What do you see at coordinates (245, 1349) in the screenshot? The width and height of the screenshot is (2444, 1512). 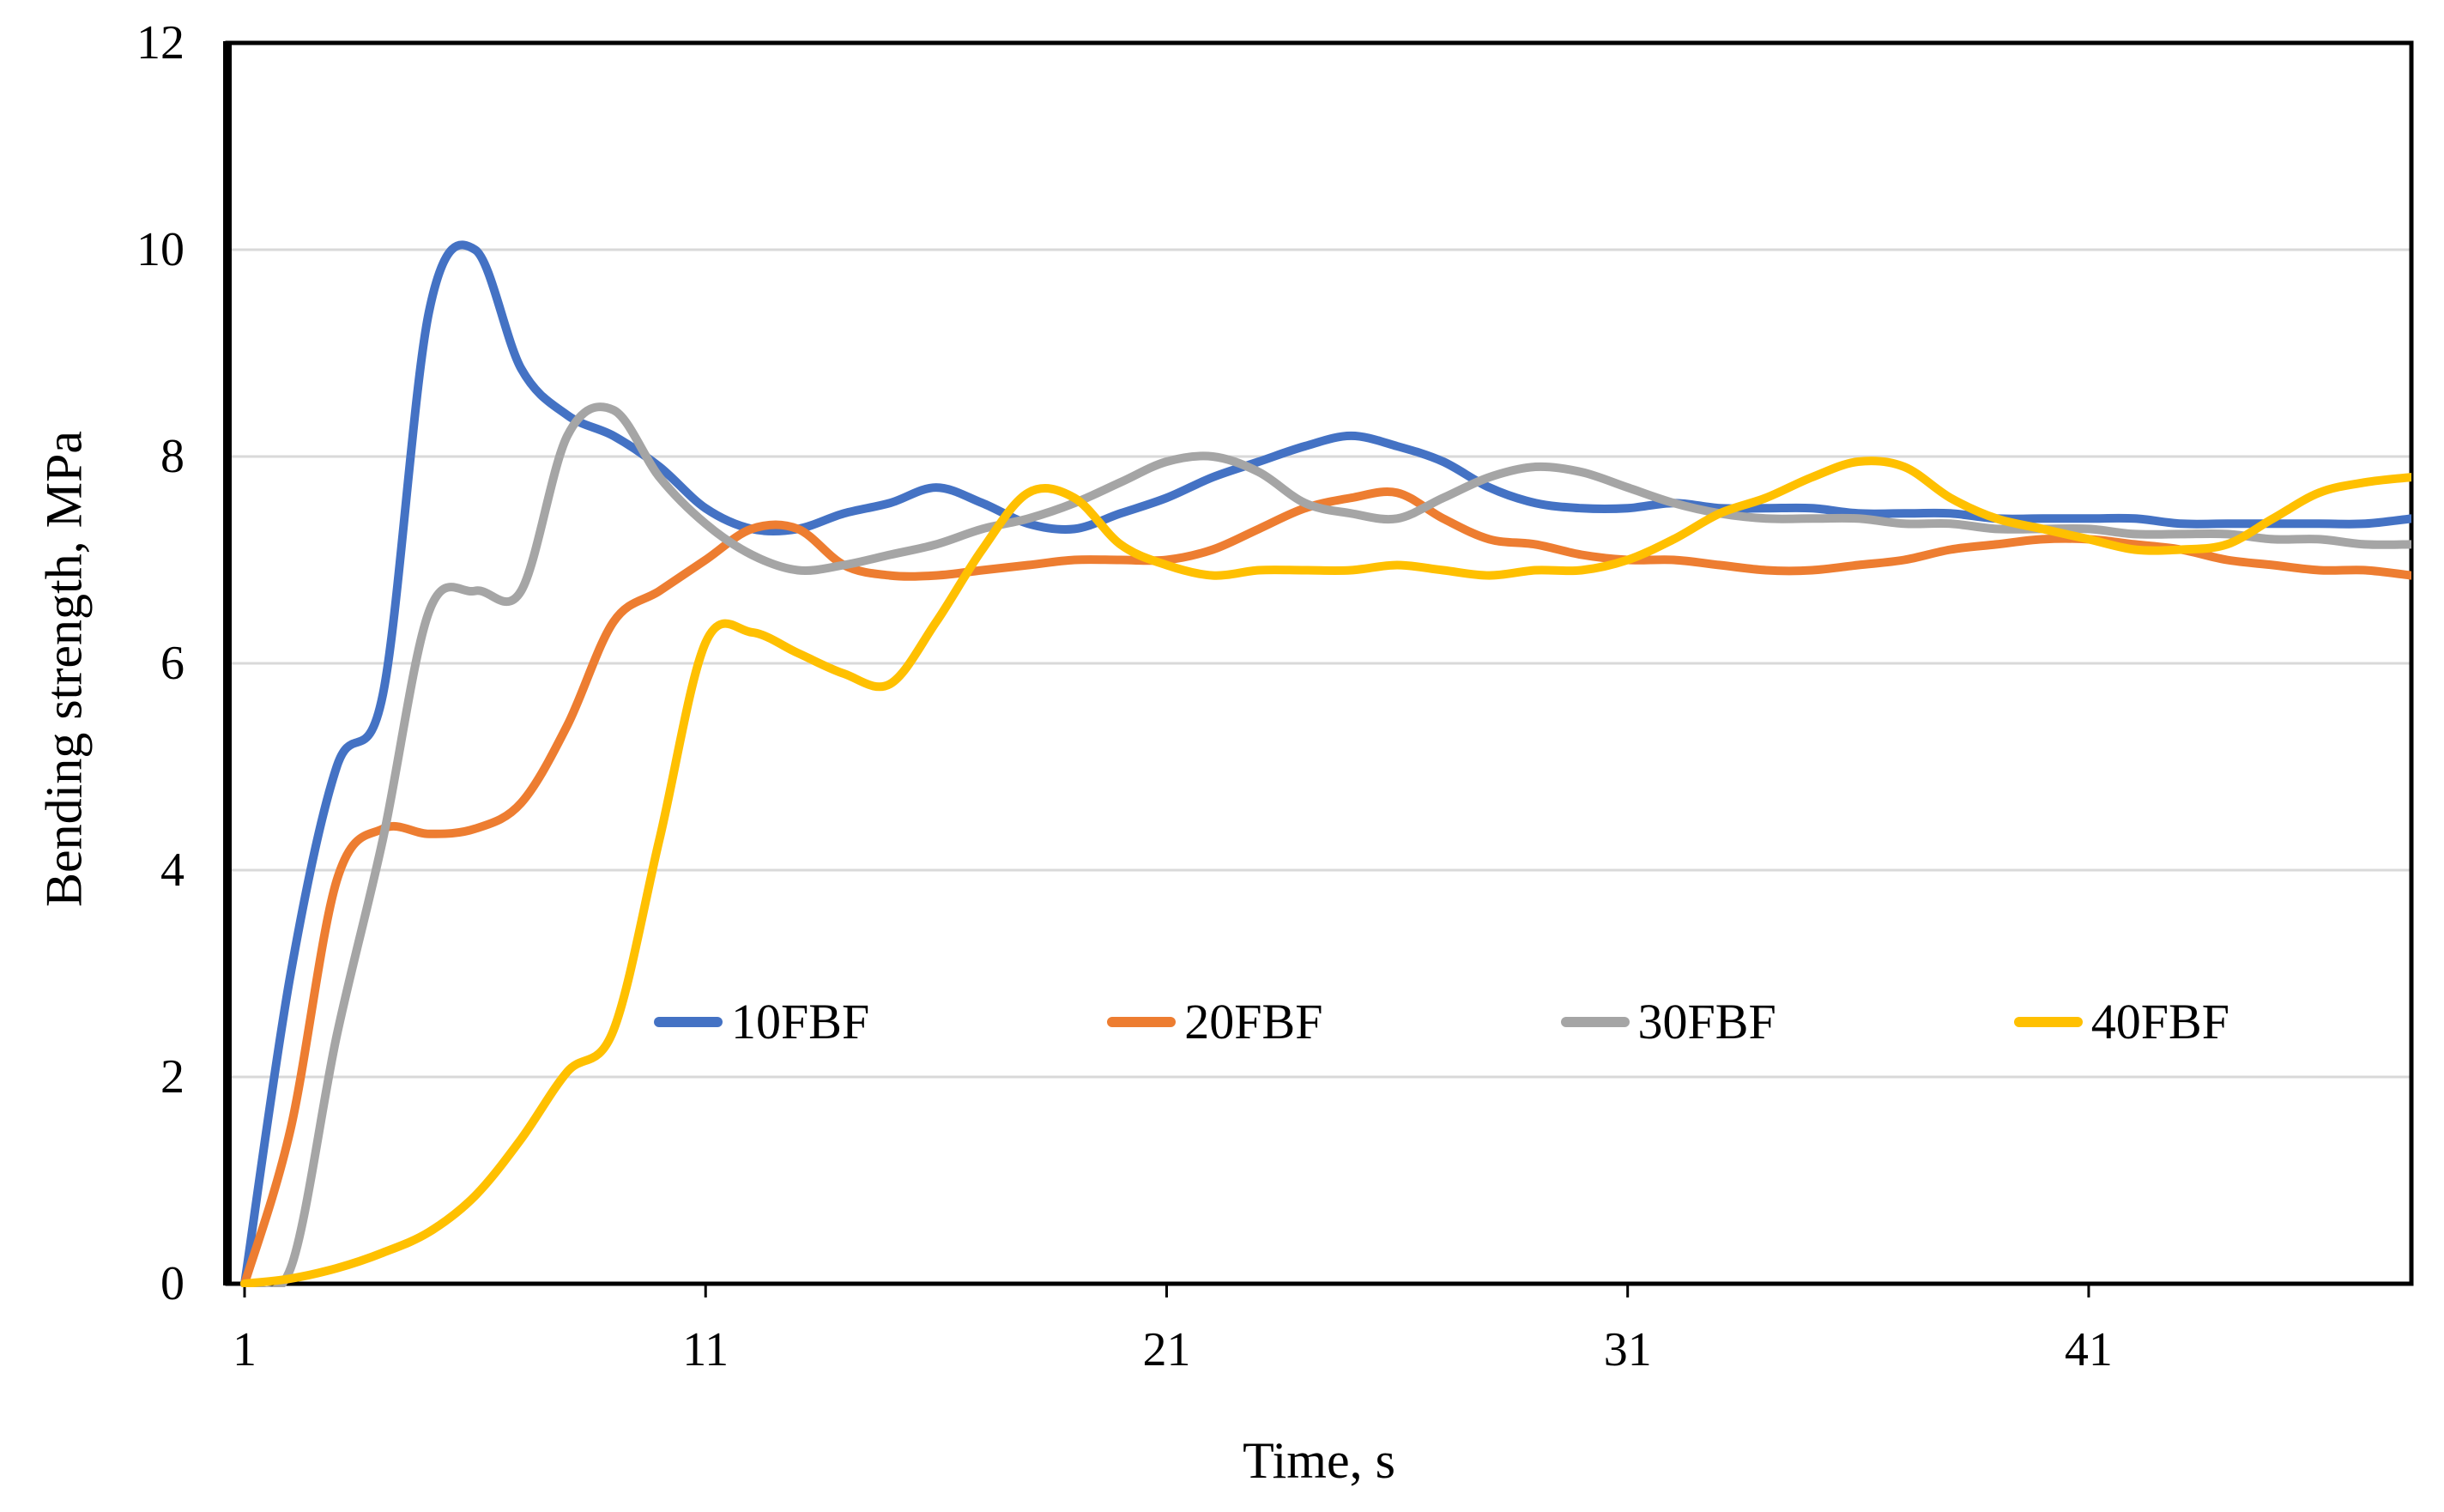 I see `x-tick-label-1: 1` at bounding box center [245, 1349].